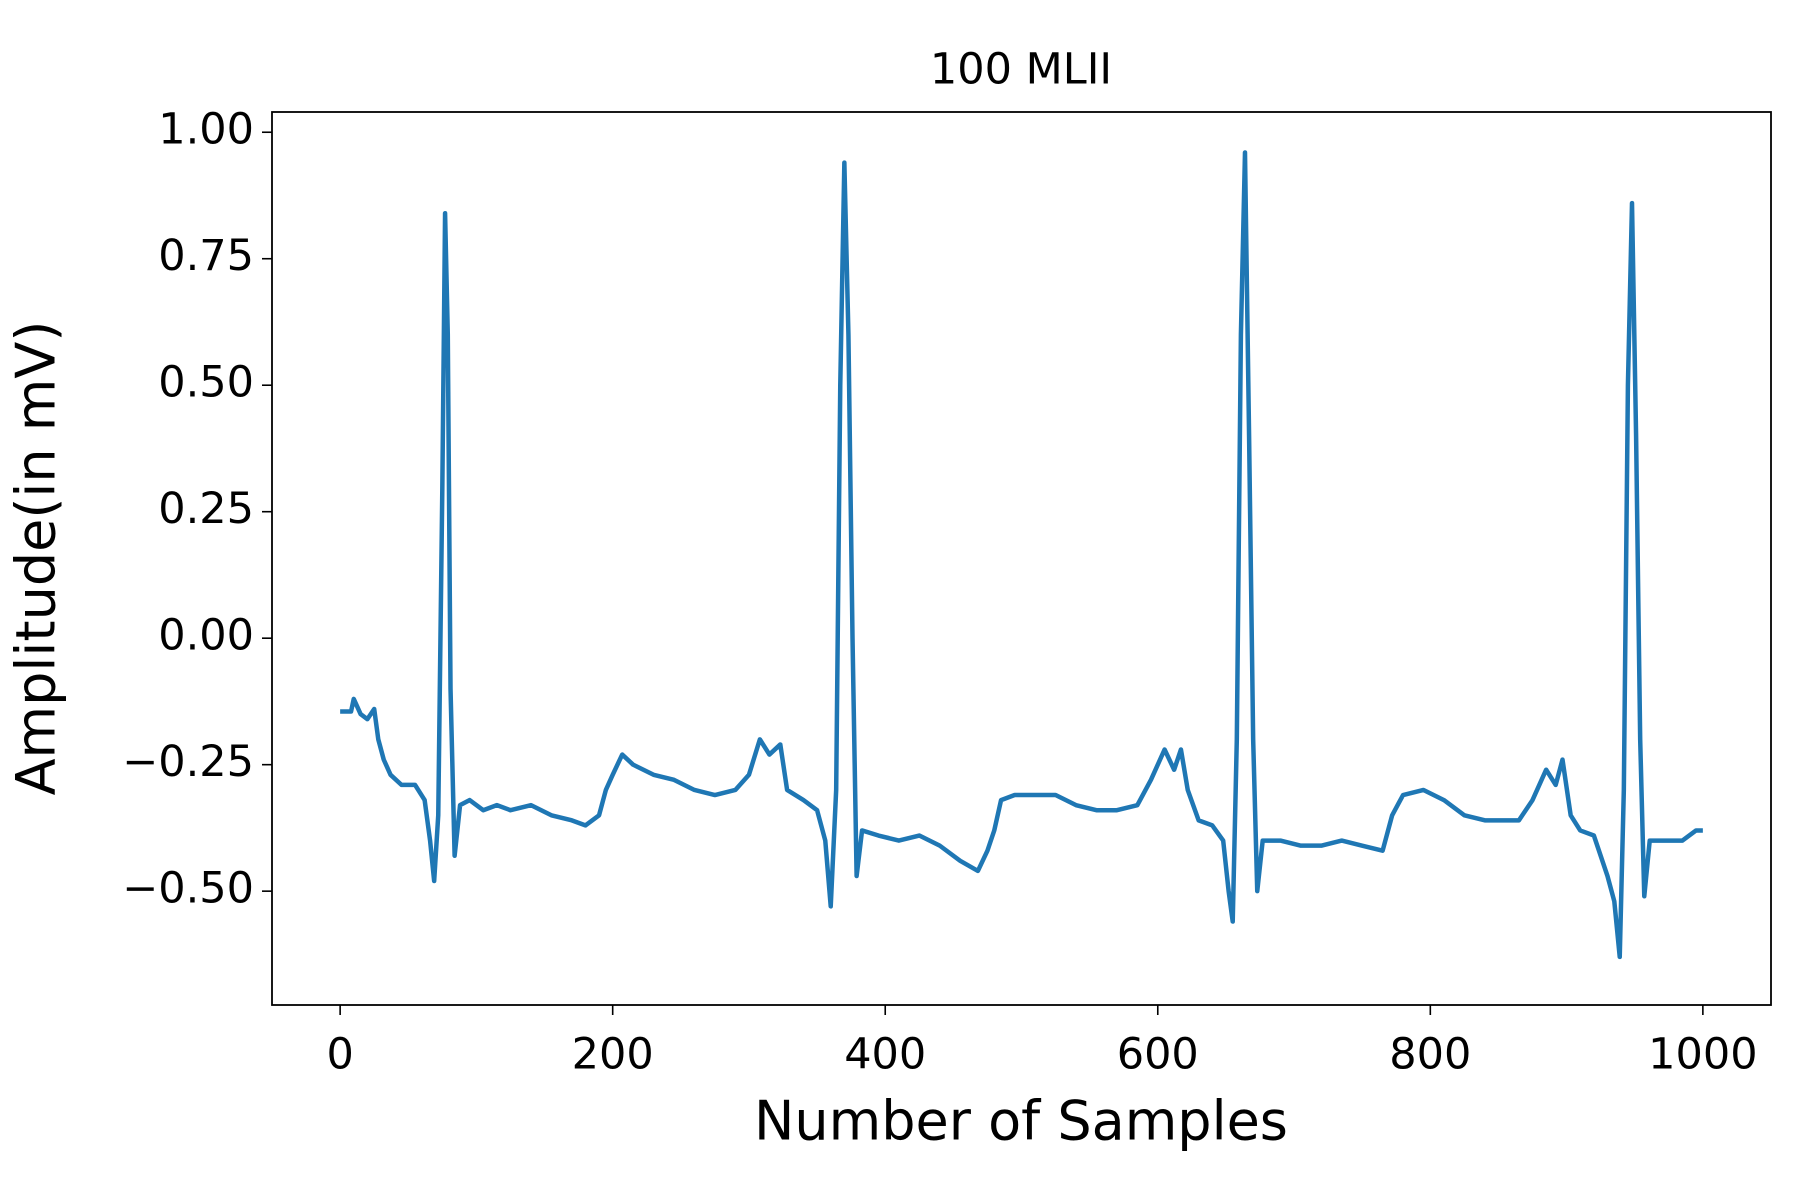 Image resolution: width=1800 pixels, height=1200 pixels. Describe the element at coordinates (188, 889) in the screenshot. I see `y-tick-label: −0.50` at that location.